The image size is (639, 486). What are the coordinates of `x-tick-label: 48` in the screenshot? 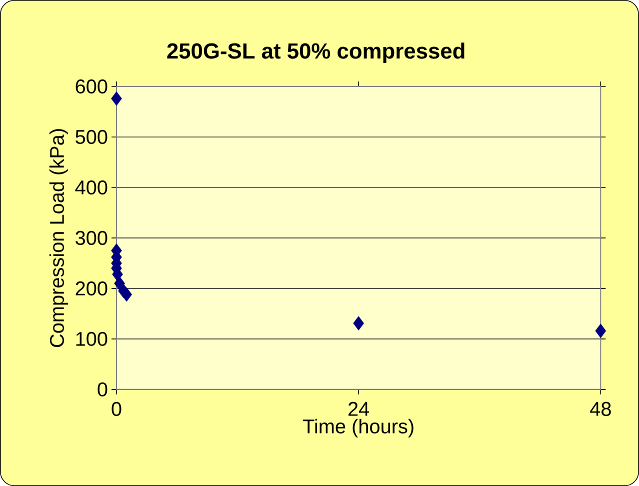 It's located at (600, 409).